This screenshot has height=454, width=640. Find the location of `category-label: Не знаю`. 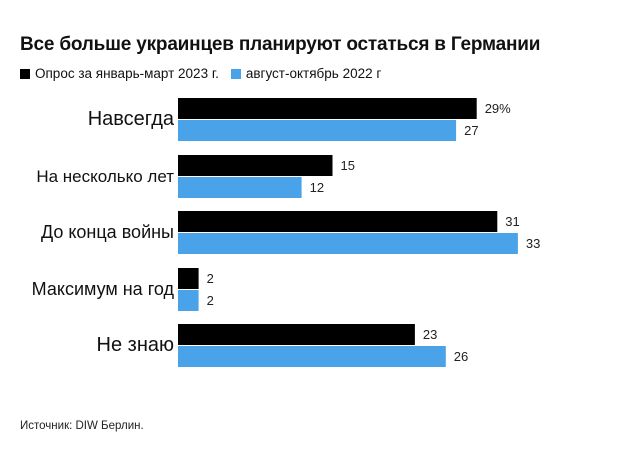

category-label: Не знаю is located at coordinates (135, 345).